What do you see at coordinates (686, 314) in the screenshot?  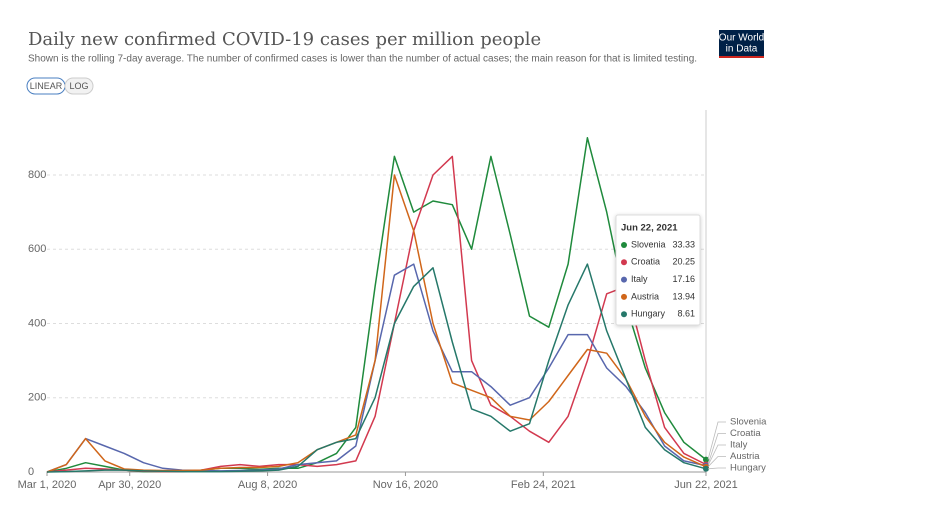 I see `tooltip-value: 8.61` at bounding box center [686, 314].